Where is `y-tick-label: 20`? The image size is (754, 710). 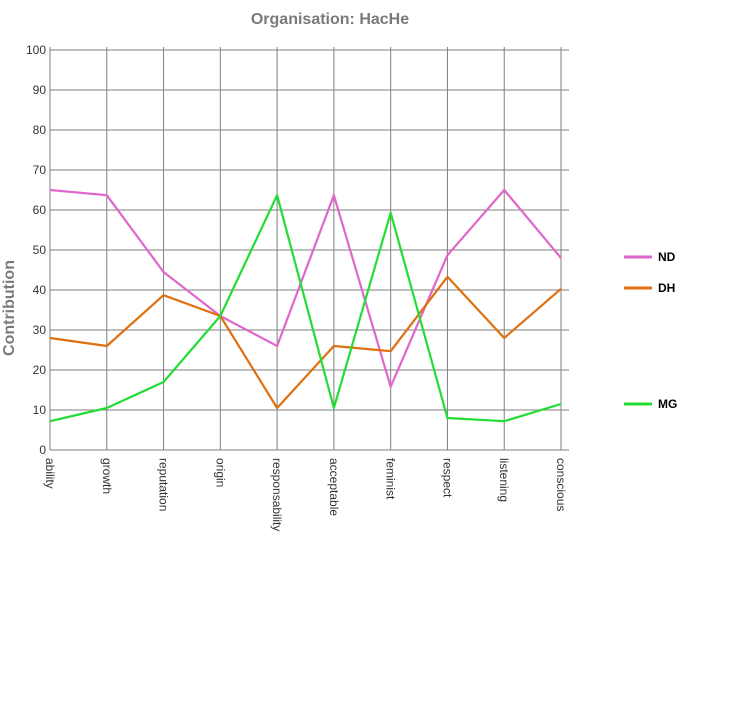
y-tick-label: 20 is located at coordinates (40, 370).